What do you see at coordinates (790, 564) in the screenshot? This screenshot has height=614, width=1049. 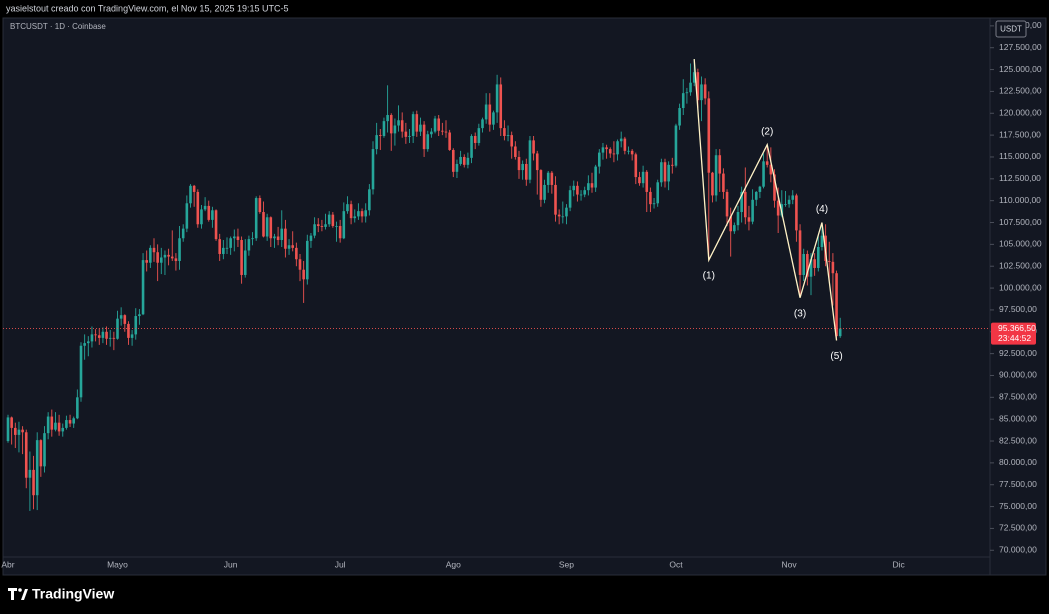 I see `x-tick-label: Nov` at bounding box center [790, 564].